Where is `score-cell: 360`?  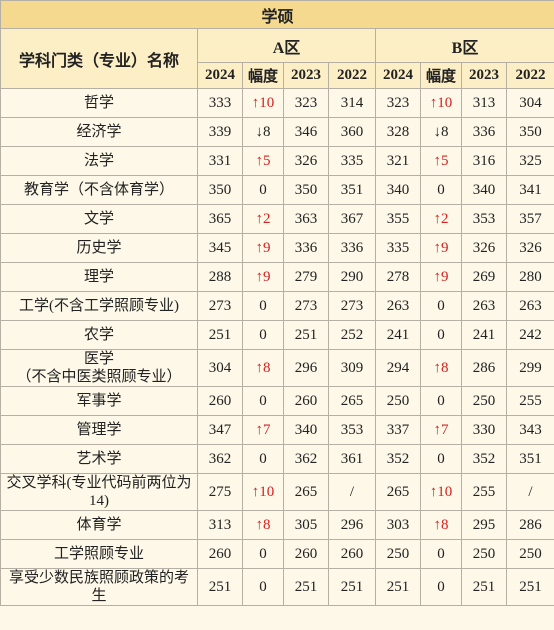
score-cell: 360 is located at coordinates (352, 132).